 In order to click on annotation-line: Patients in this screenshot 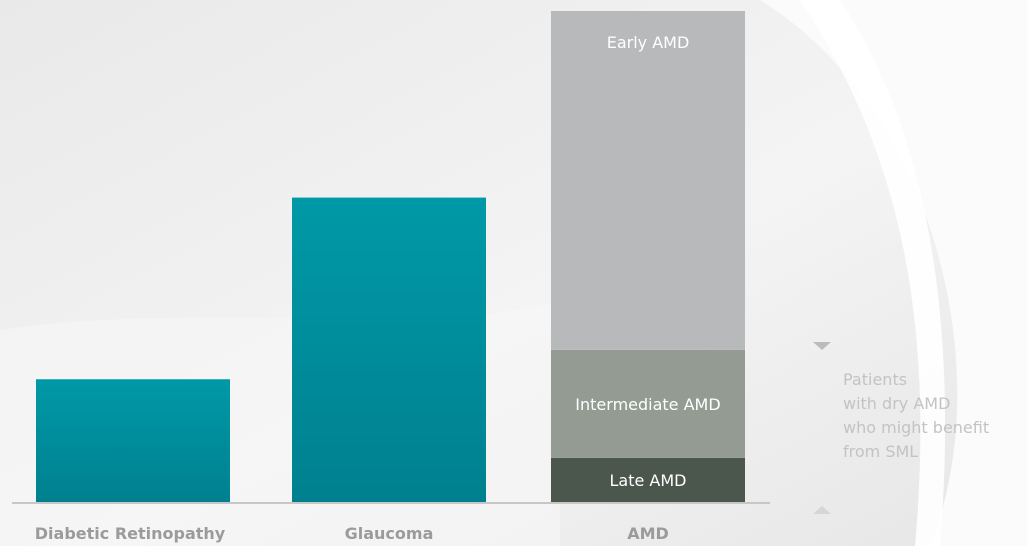, I will do `click(875, 379)`.